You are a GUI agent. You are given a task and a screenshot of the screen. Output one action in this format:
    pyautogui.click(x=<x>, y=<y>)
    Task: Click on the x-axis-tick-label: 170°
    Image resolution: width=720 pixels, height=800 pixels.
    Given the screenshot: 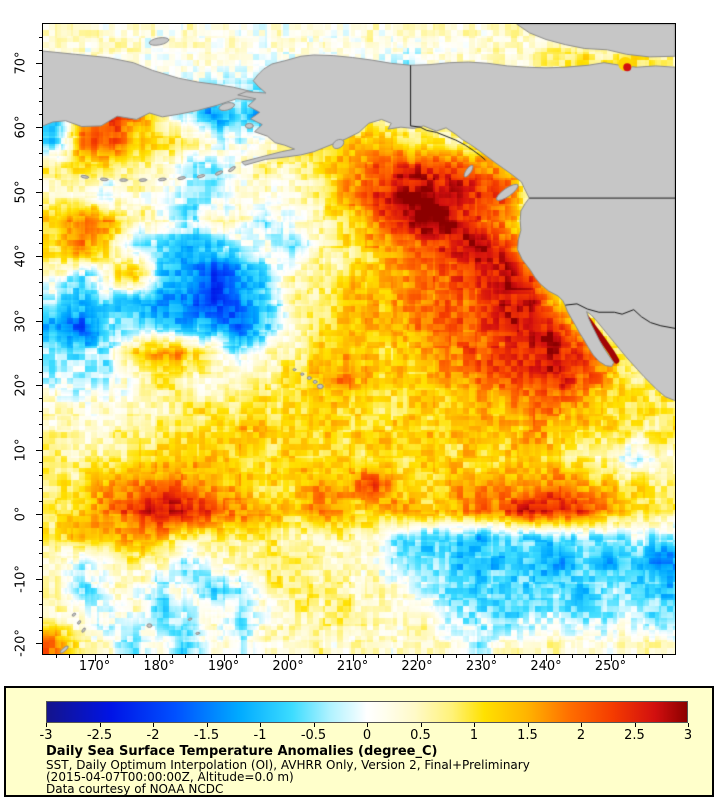 What is the action you would take?
    pyautogui.click(x=94, y=666)
    